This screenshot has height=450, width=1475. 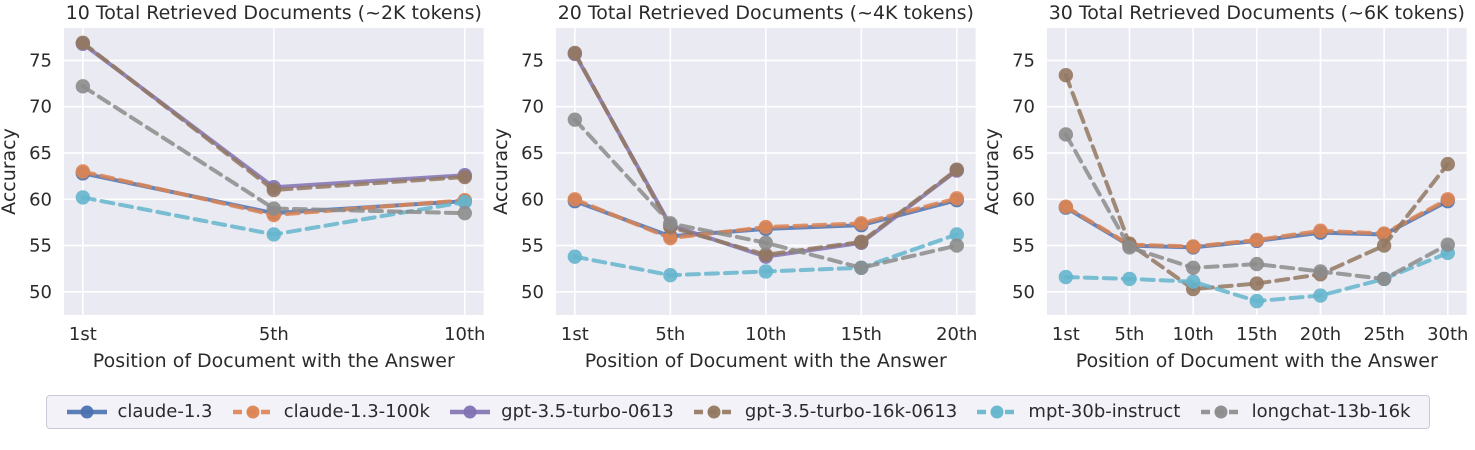 I want to click on series-claude-1.3-100k, so click(x=765, y=218).